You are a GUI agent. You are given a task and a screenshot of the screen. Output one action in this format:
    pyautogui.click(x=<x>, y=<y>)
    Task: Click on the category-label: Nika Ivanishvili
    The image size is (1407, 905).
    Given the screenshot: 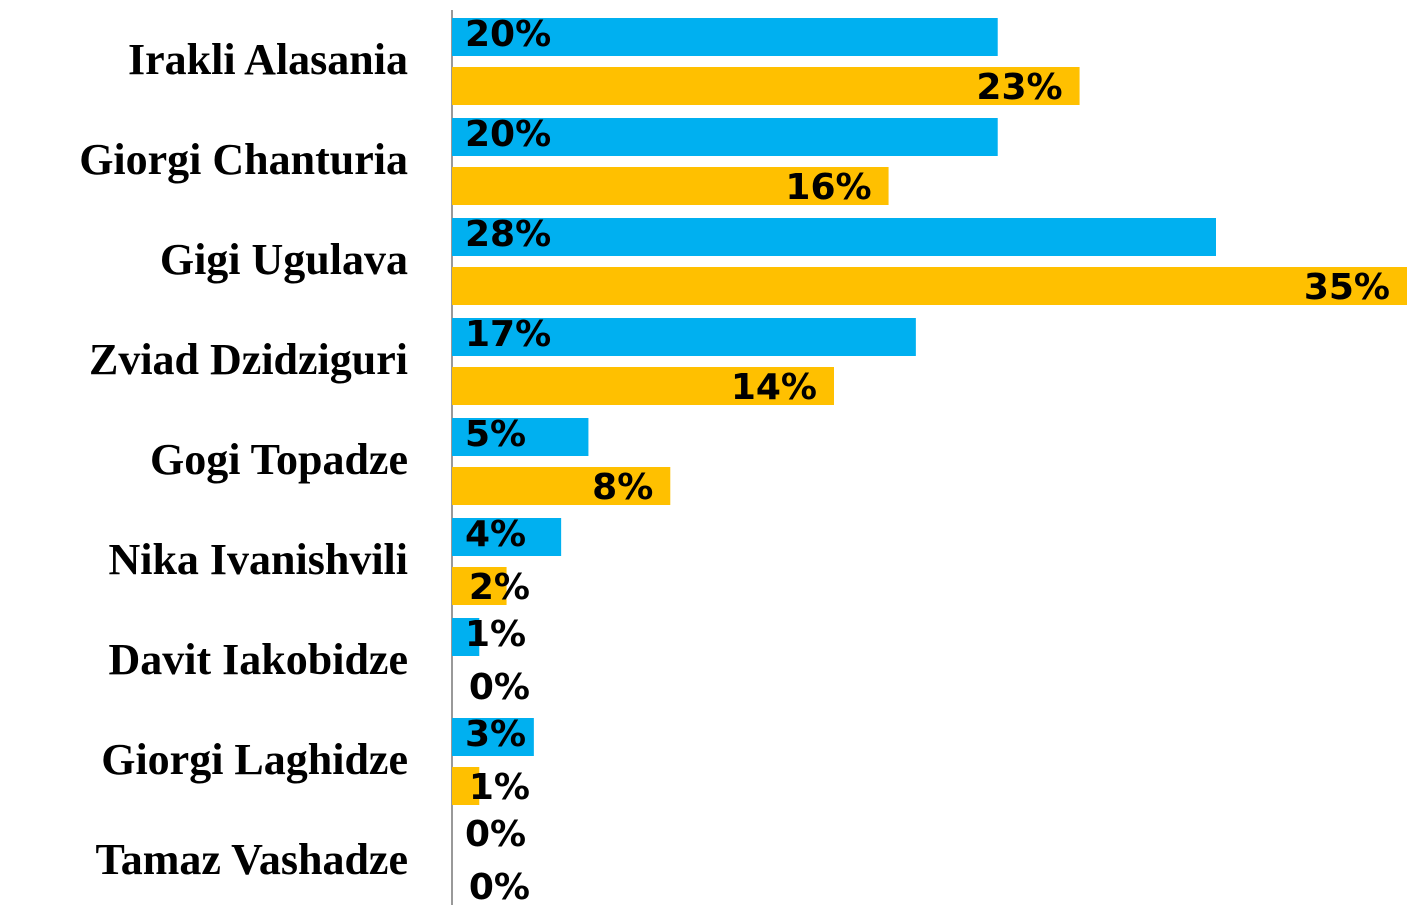 What is the action you would take?
    pyautogui.click(x=258, y=559)
    